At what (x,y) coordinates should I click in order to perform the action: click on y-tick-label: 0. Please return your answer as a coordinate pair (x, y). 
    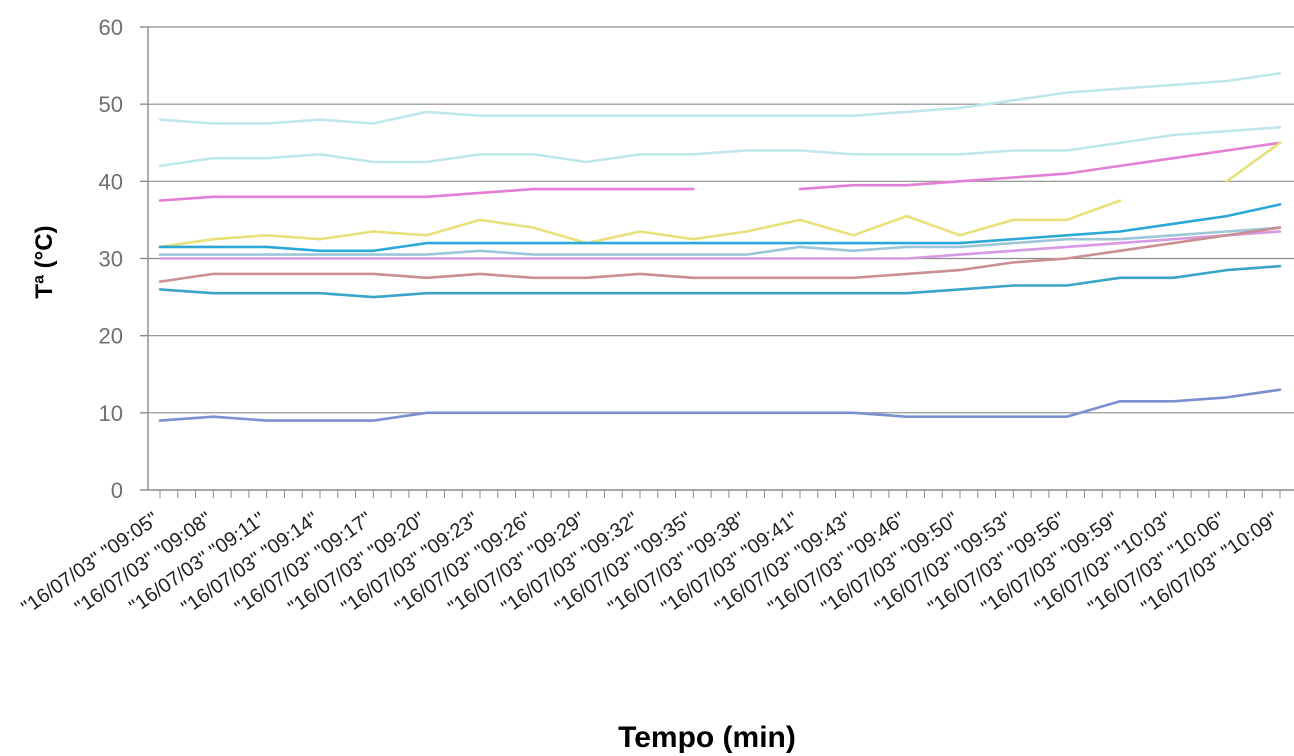
    Looking at the image, I should click on (117, 490).